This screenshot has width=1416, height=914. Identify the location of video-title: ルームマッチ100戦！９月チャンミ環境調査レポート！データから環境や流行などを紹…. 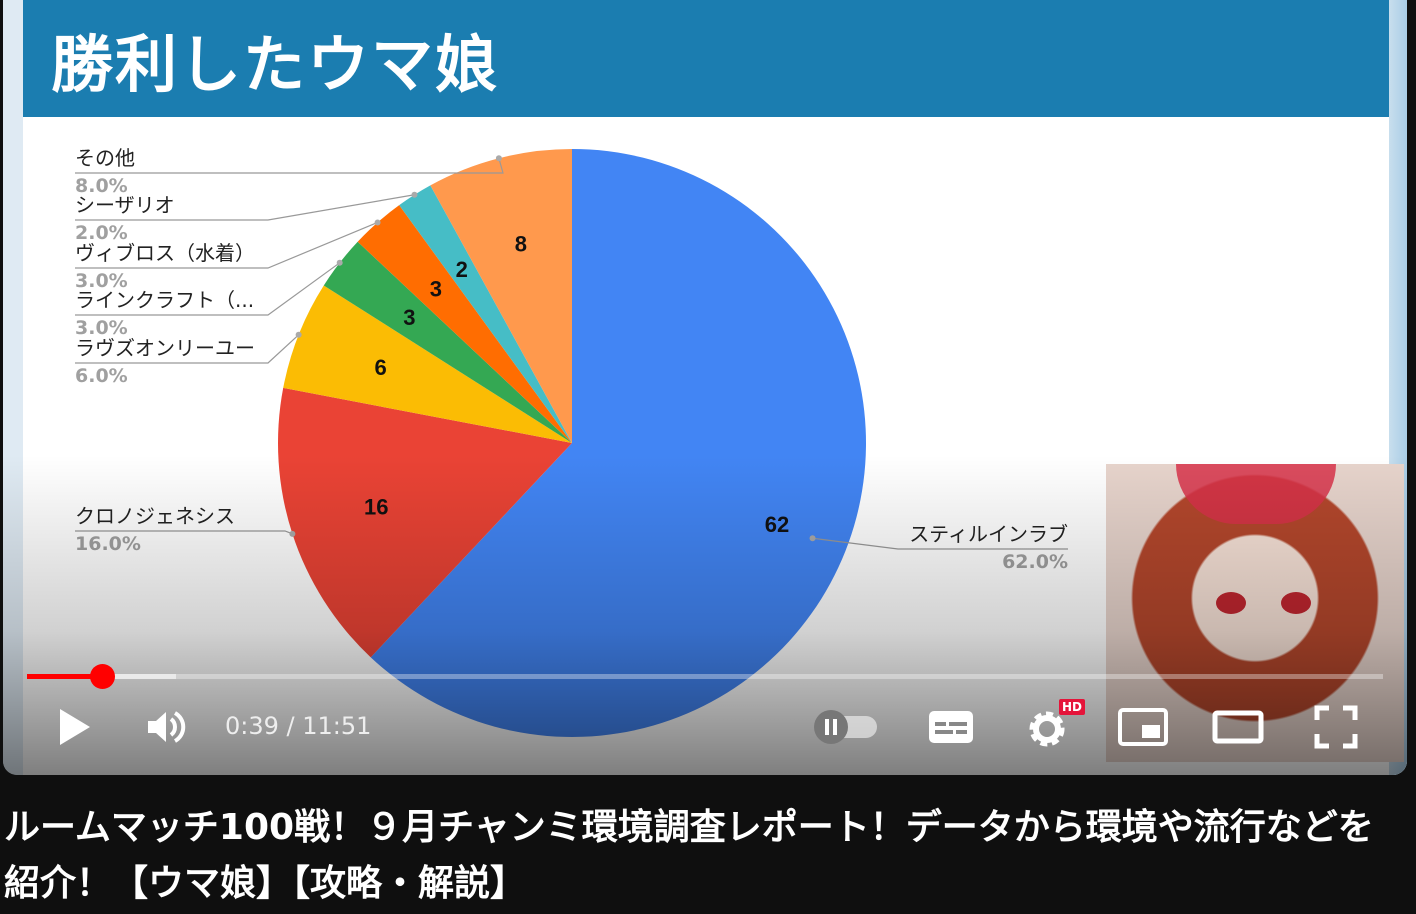
(689, 855).